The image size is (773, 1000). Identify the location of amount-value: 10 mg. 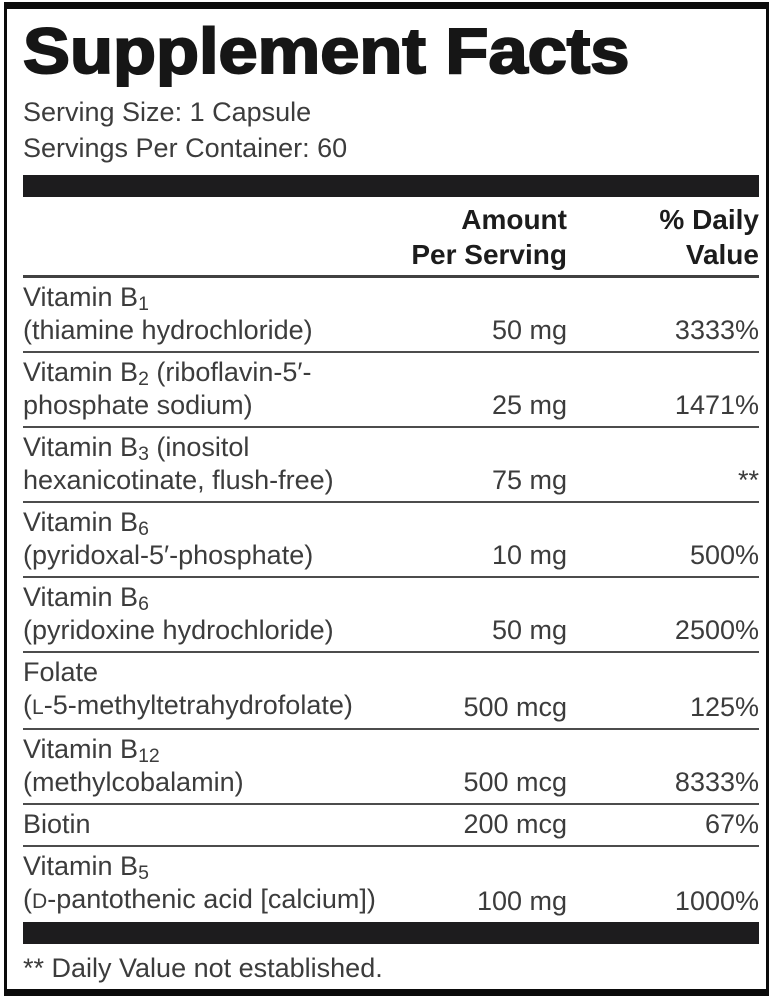
(529, 555).